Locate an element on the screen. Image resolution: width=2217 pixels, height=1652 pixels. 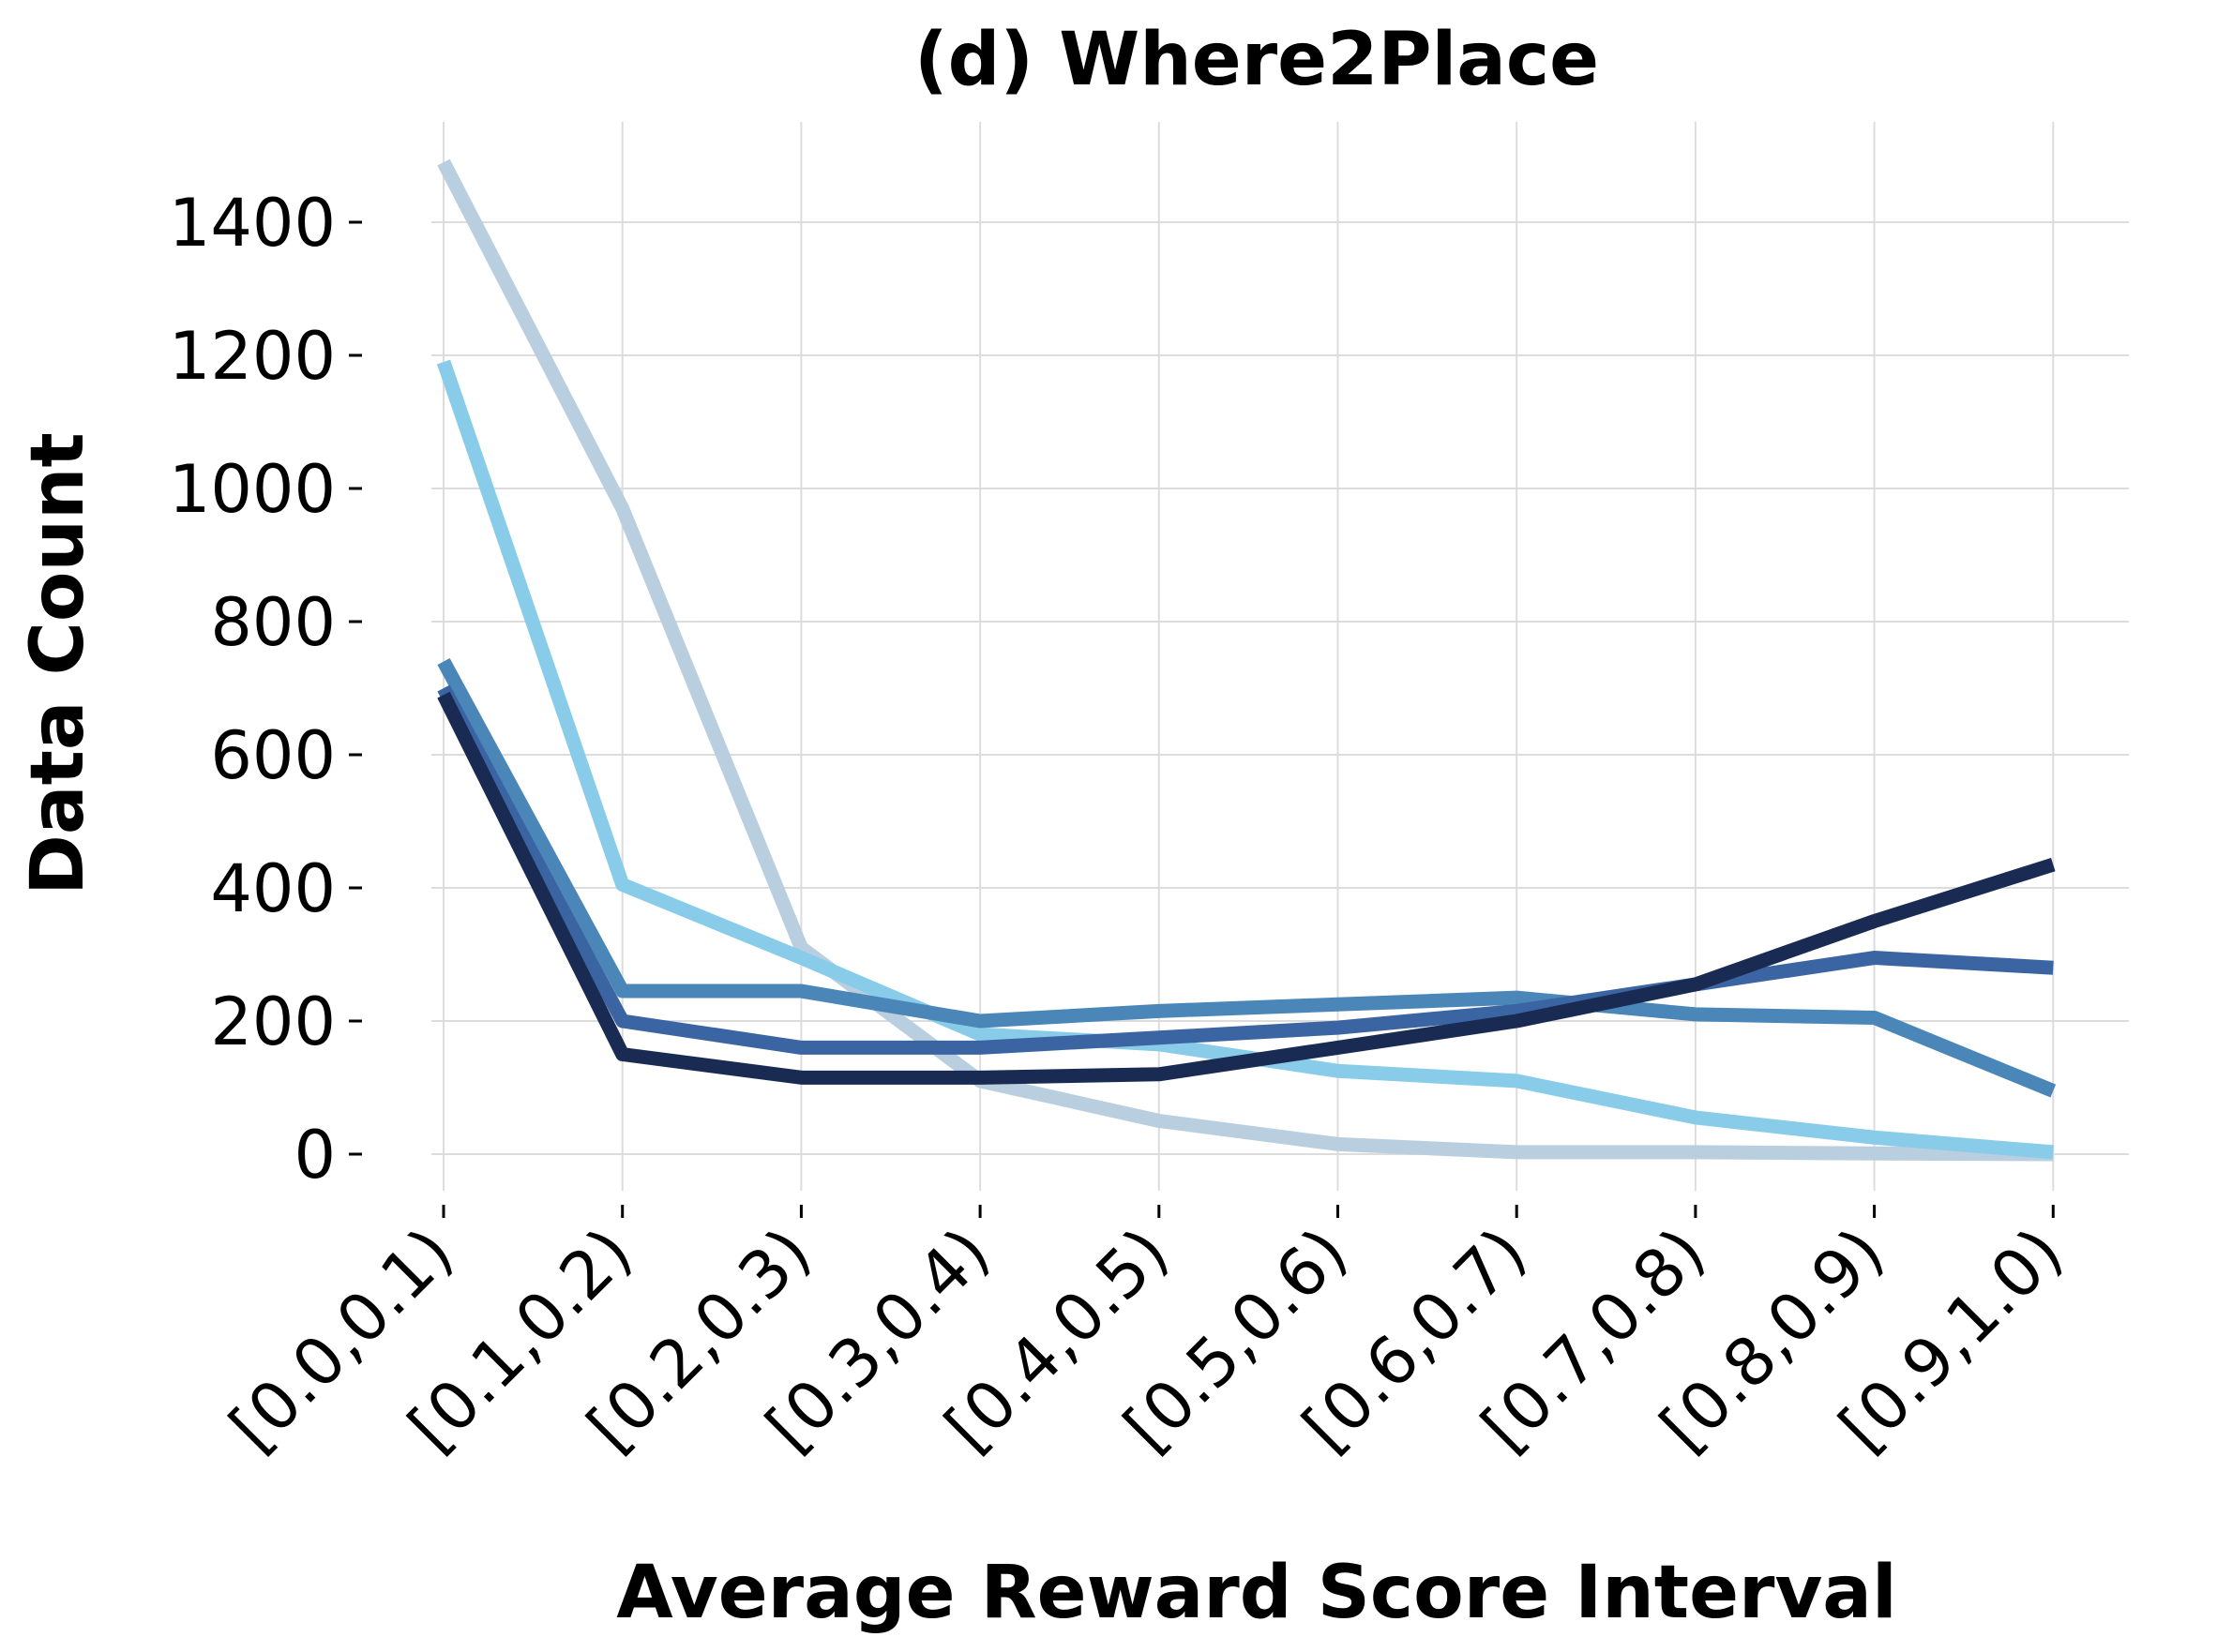
y-tick-label: 0 is located at coordinates (315, 1155).